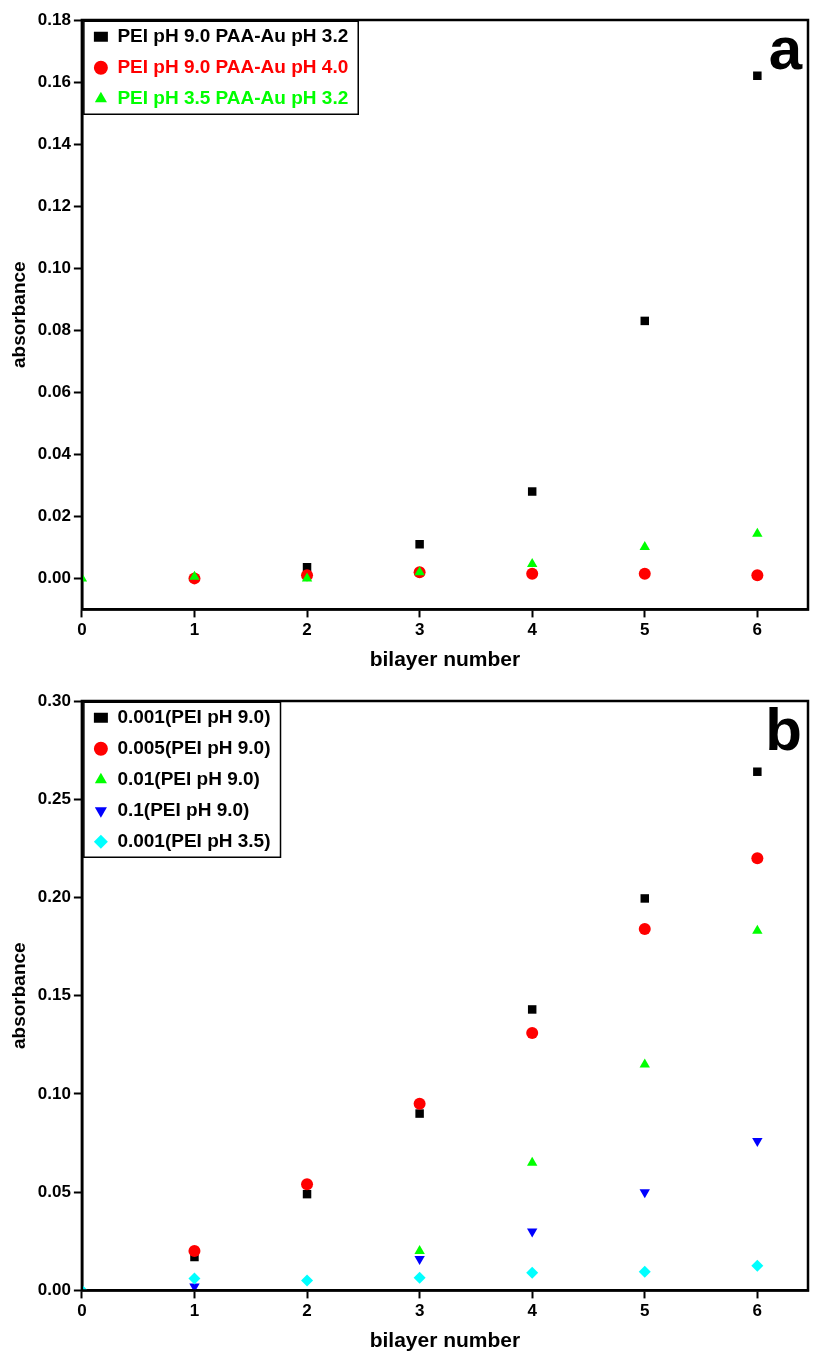  Describe the element at coordinates (785, 48) in the screenshot. I see `annotation: a` at that location.